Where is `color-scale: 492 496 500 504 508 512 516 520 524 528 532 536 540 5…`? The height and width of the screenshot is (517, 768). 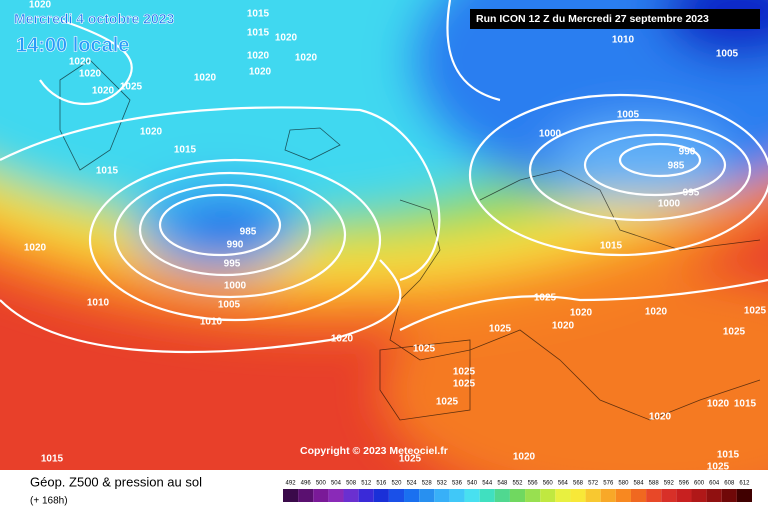
color-scale: 492 496 500 504 508 512 516 520 524 528 532 536 540 5… is located at coordinates (517, 491).